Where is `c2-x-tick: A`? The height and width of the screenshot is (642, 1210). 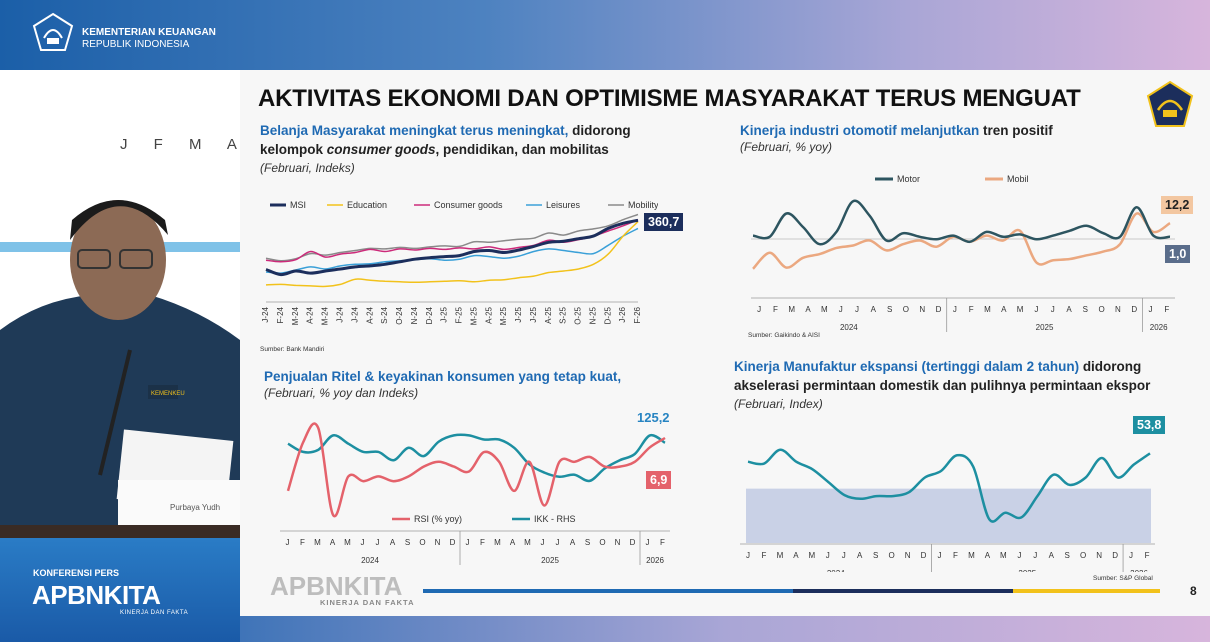
c2-x-tick: A is located at coordinates (1069, 309).